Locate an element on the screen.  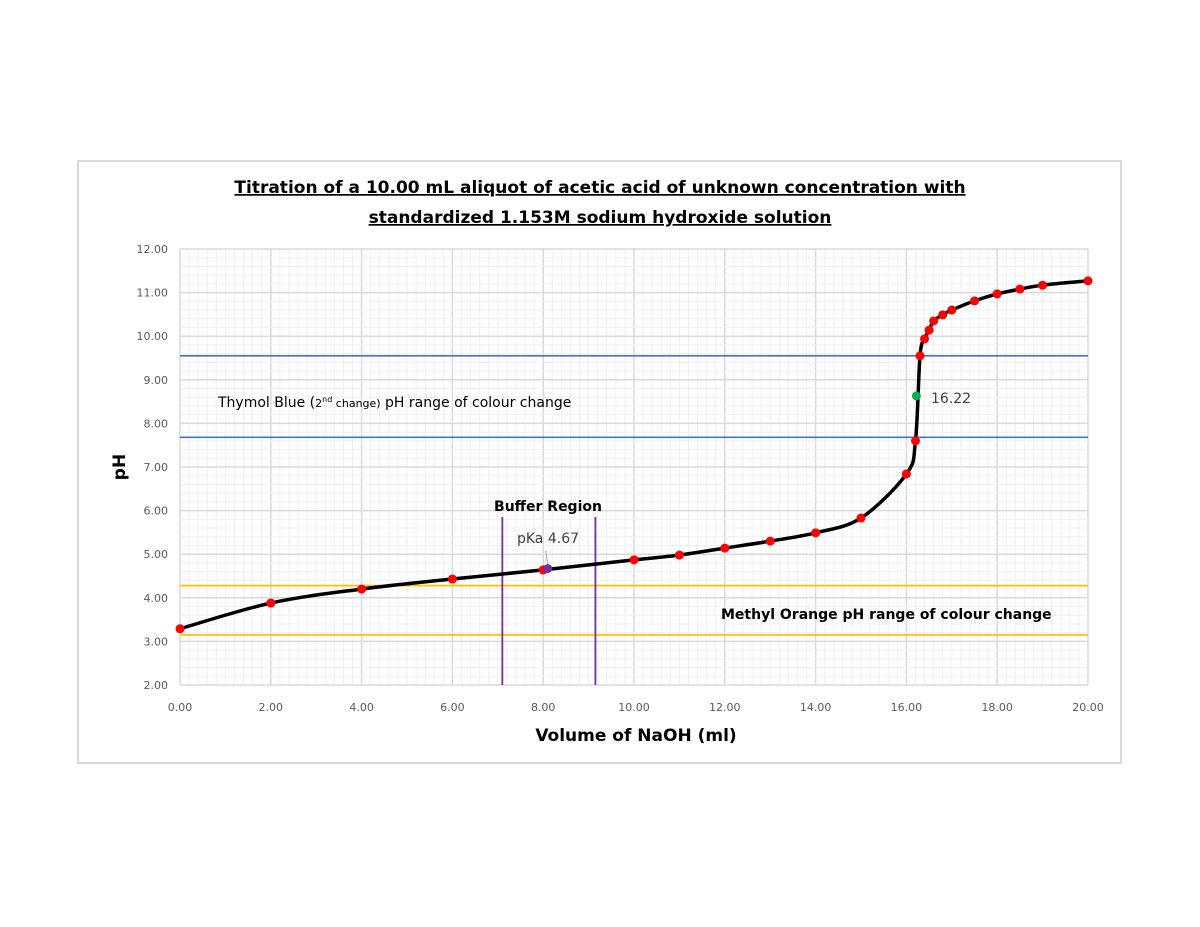
x-axis-label: Volume of NaOH (ml) is located at coordinates (635, 736).